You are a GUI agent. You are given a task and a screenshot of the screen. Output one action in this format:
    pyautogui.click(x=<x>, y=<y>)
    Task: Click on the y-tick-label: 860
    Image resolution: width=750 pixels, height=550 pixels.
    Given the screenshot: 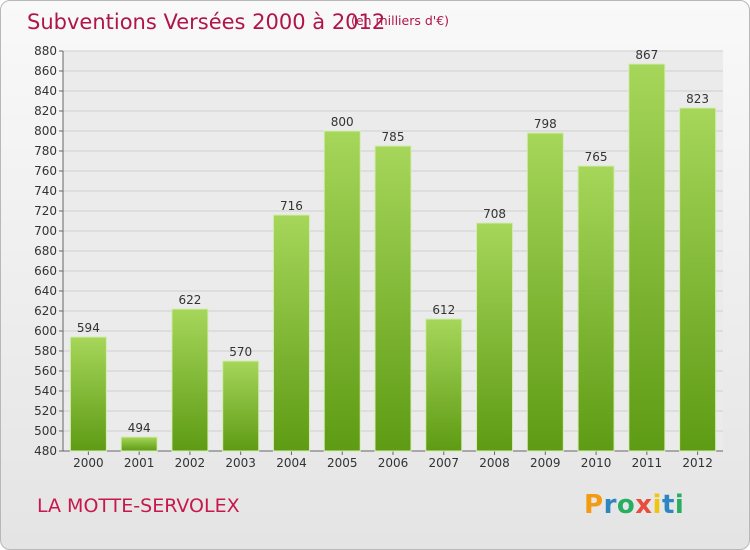 What is the action you would take?
    pyautogui.click(x=45, y=71)
    